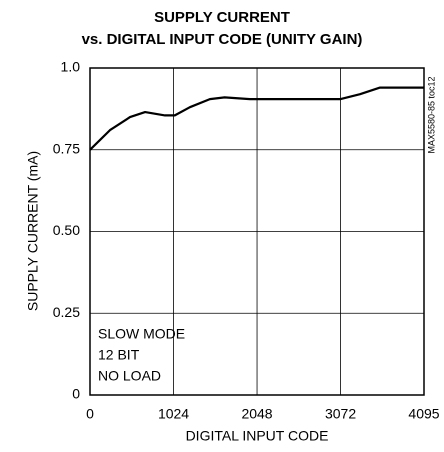  What do you see at coordinates (33, 231) in the screenshot?
I see `y-axis-label: SUPPLY CURRENT (mA)` at bounding box center [33, 231].